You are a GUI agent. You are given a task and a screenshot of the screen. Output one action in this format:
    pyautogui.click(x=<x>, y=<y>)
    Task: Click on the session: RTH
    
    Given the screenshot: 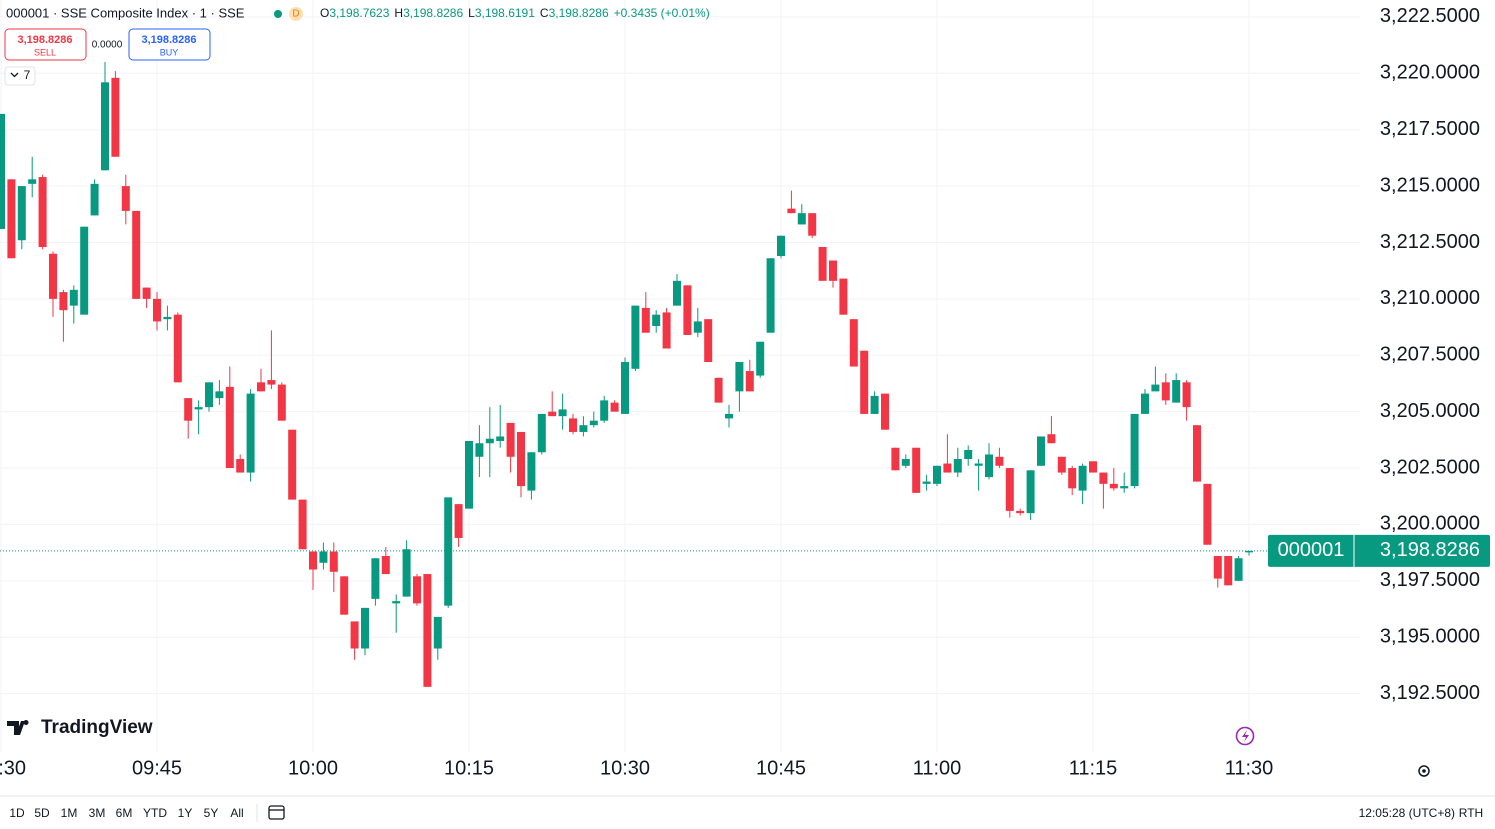 What is the action you would take?
    pyautogui.click(x=1471, y=813)
    